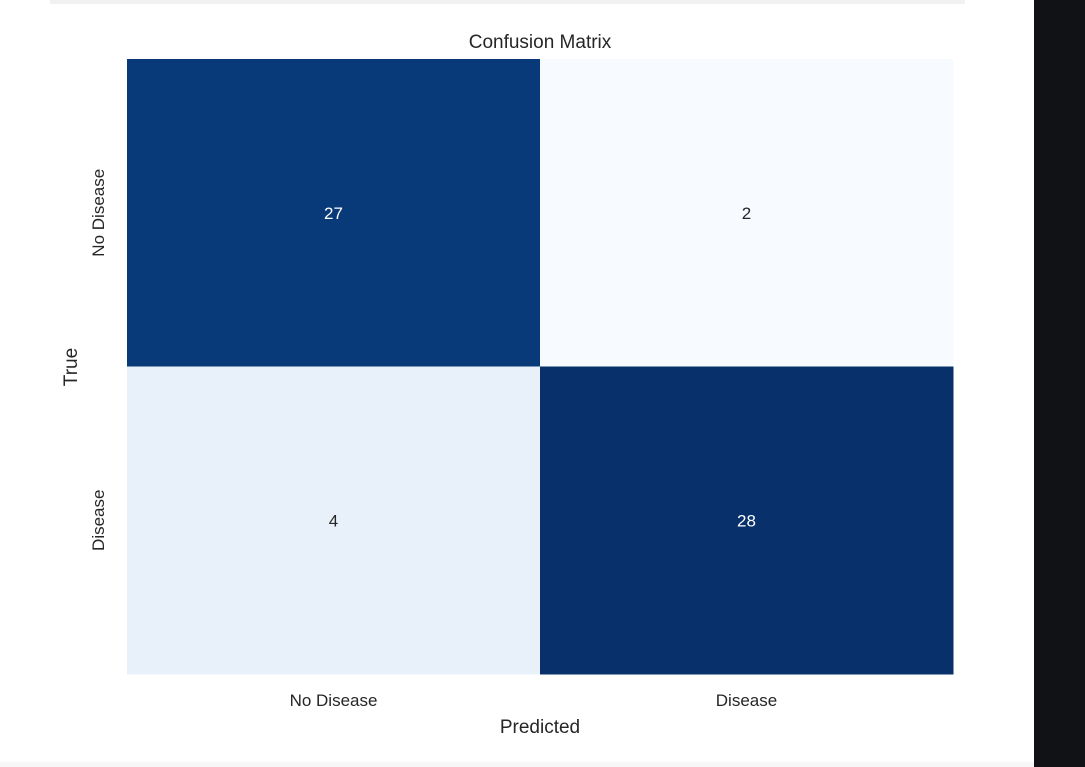 The image size is (1085, 767). I want to click on x-axis-label: Predicted, so click(540, 727).